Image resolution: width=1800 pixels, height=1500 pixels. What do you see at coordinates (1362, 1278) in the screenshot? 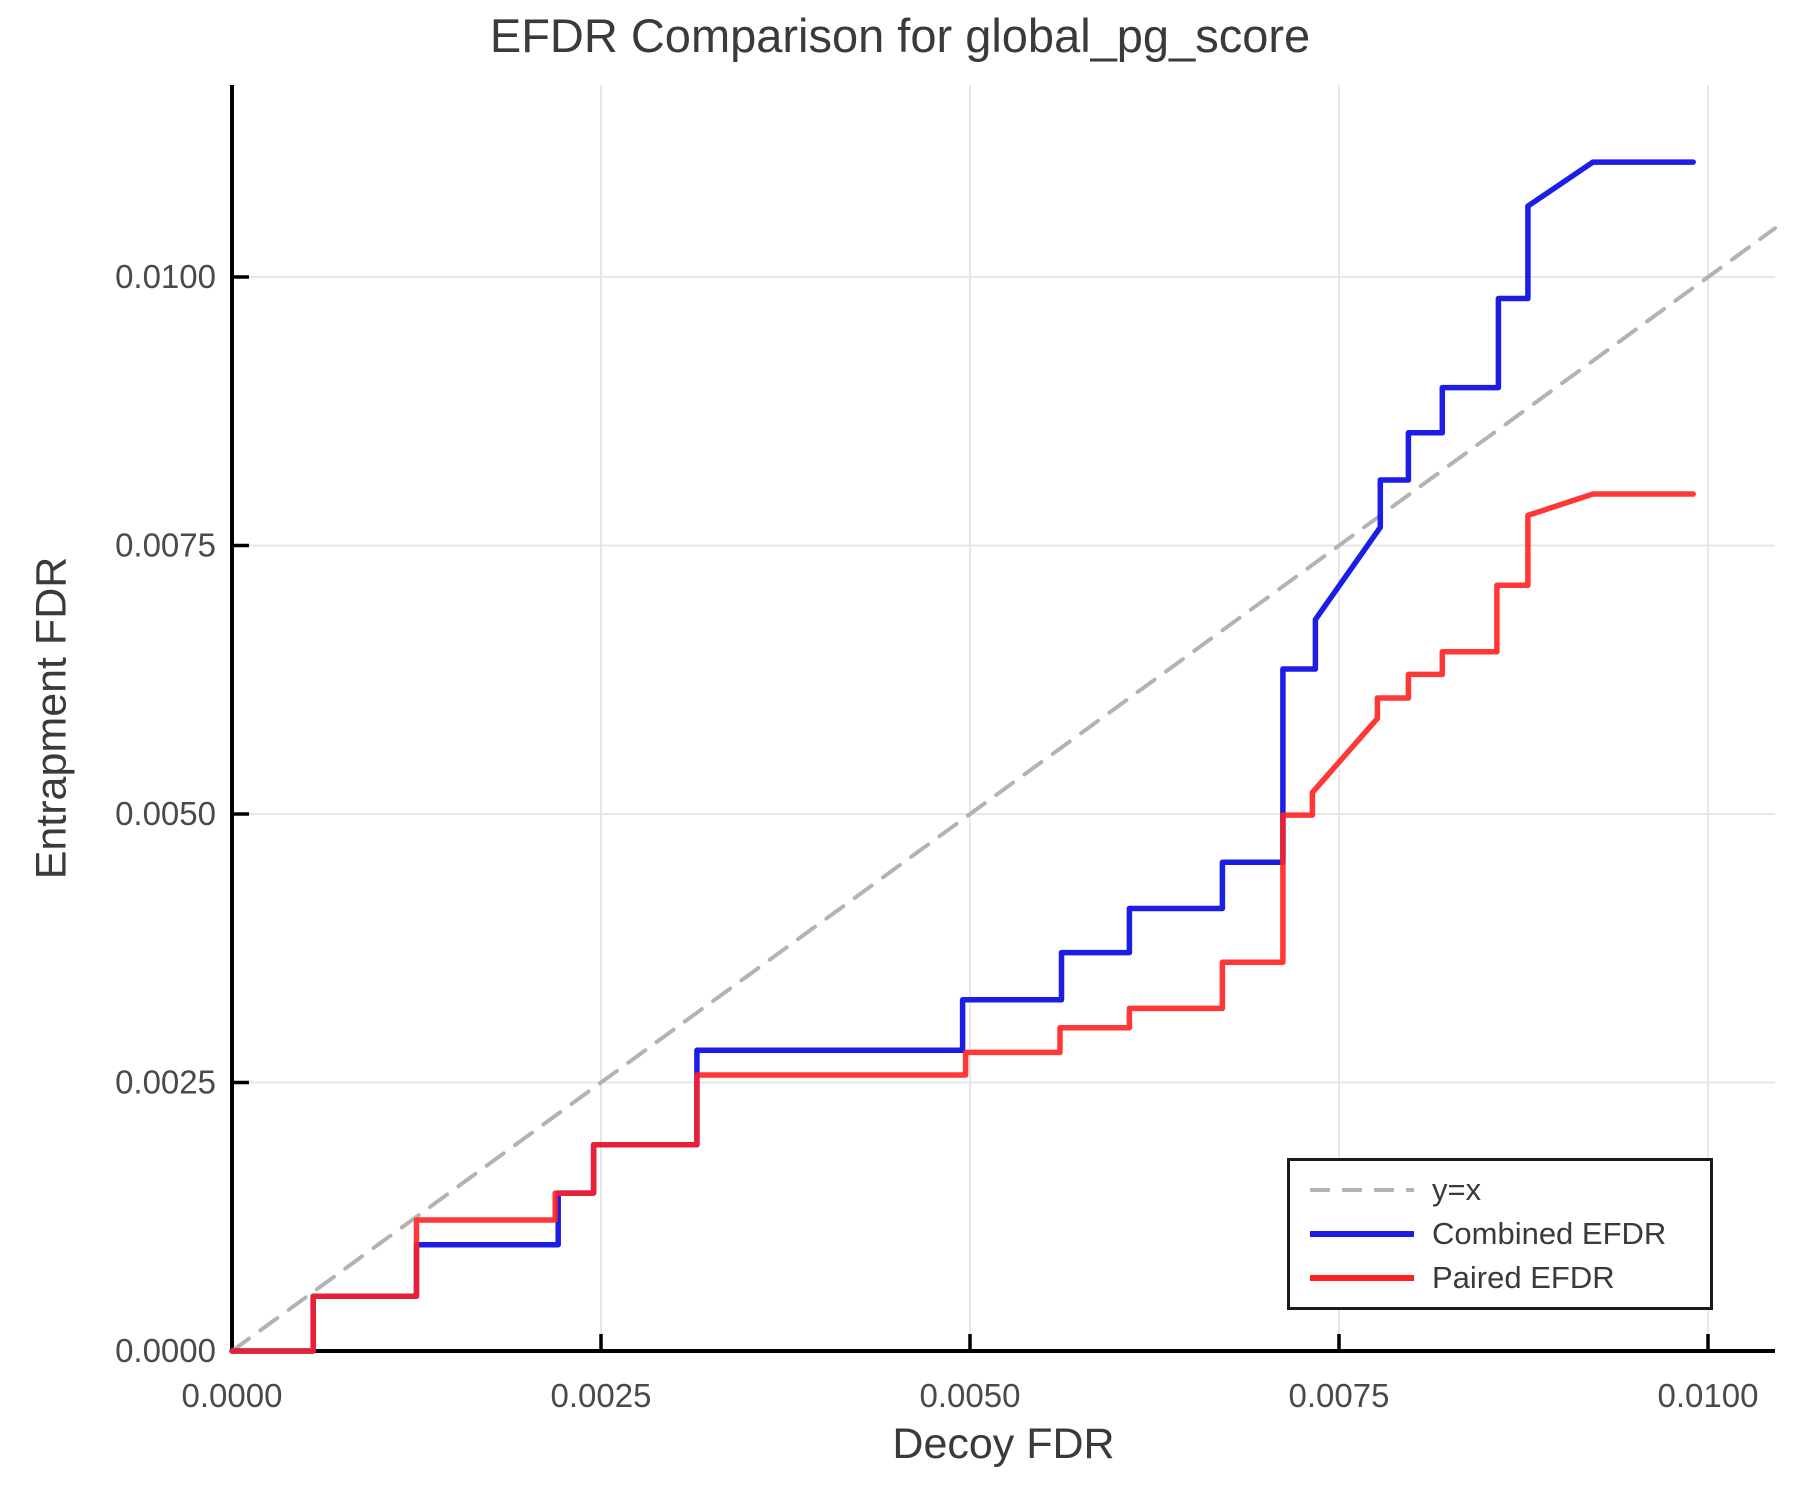
I see `legend-sample-paired-line` at bounding box center [1362, 1278].